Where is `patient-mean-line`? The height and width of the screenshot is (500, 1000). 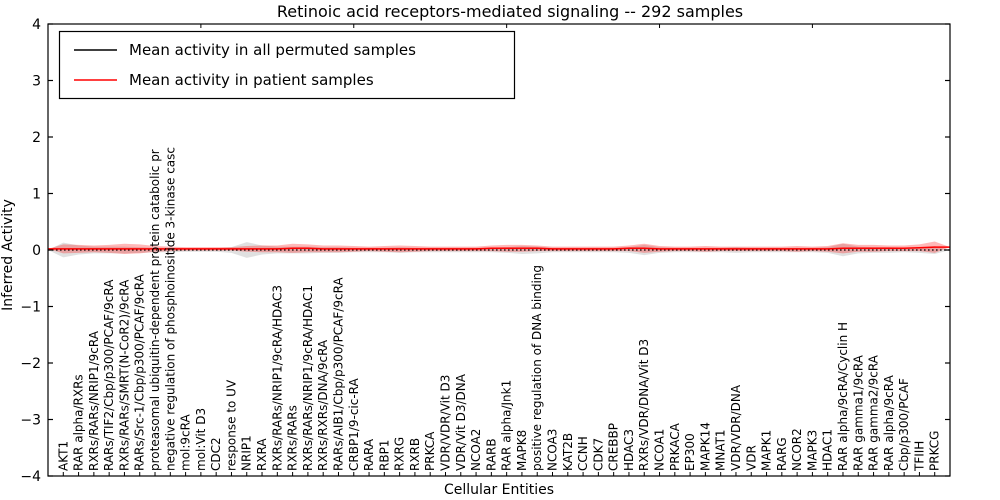
patient-mean-line is located at coordinates (499, 248).